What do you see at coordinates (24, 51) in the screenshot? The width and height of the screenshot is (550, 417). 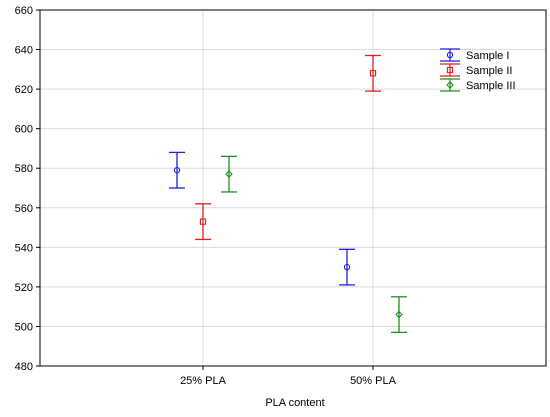 I see `y-tick-label: 640` at bounding box center [24, 51].